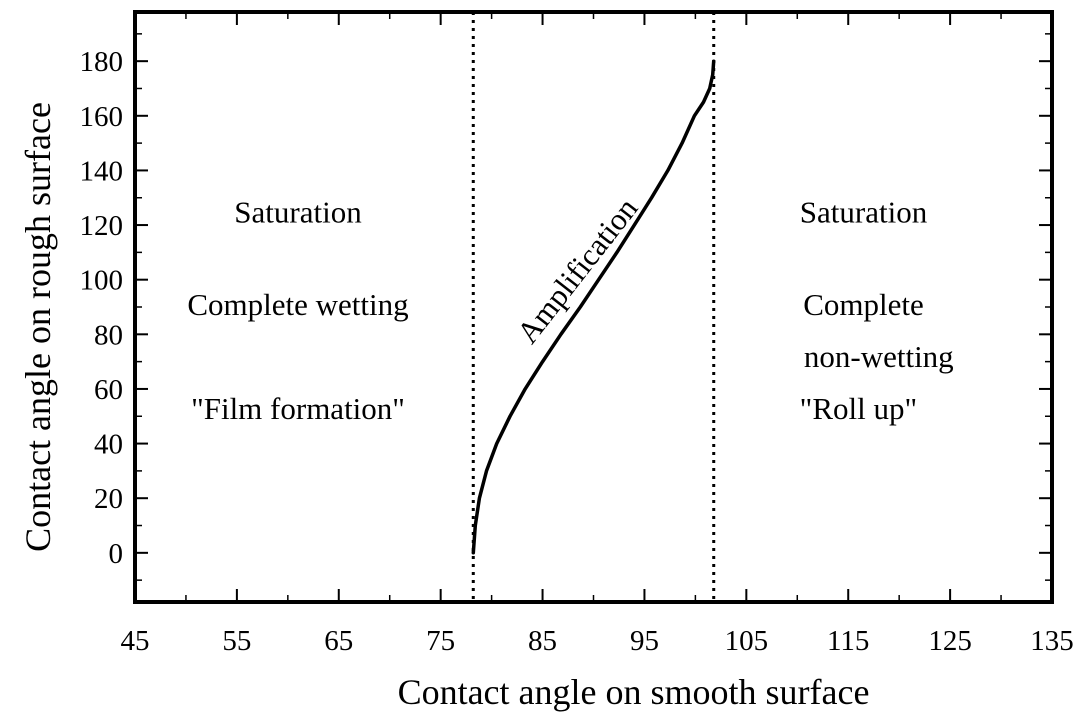 This screenshot has height=714, width=1091. I want to click on y-tick-label: 180, so click(102, 62).